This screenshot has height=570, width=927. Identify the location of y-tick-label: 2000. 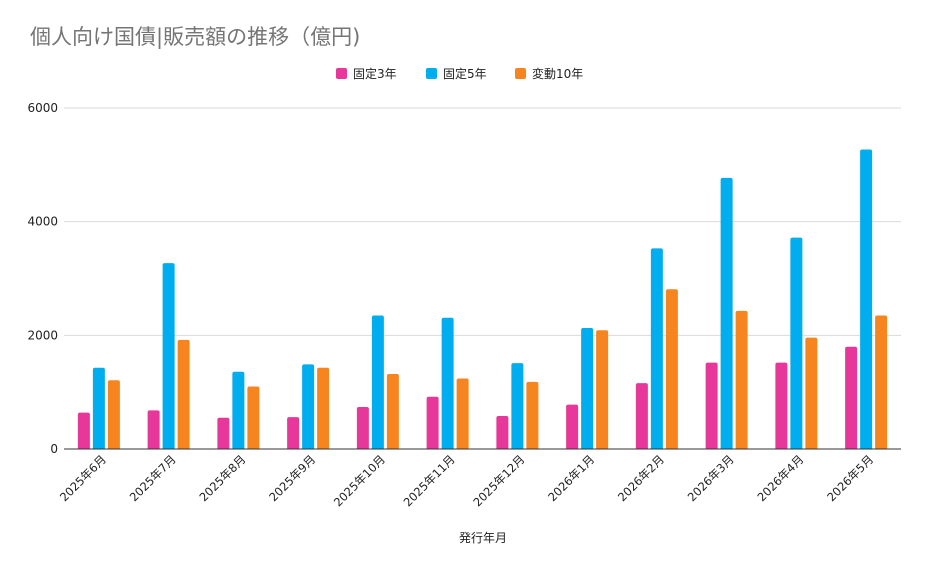
(42, 335).